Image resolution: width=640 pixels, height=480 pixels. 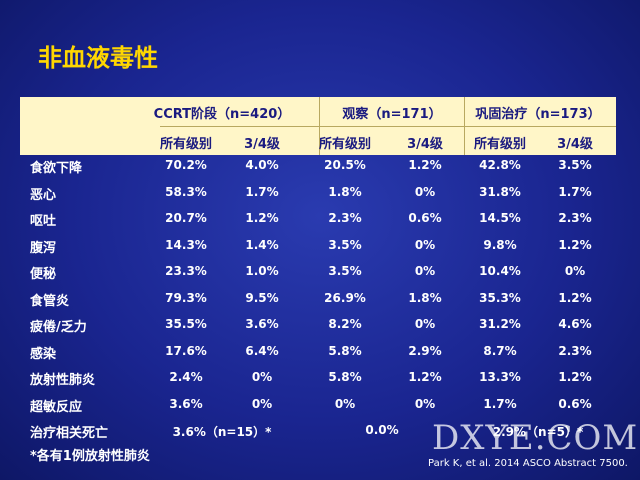 I want to click on table-cell: 0.0%, so click(x=382, y=430).